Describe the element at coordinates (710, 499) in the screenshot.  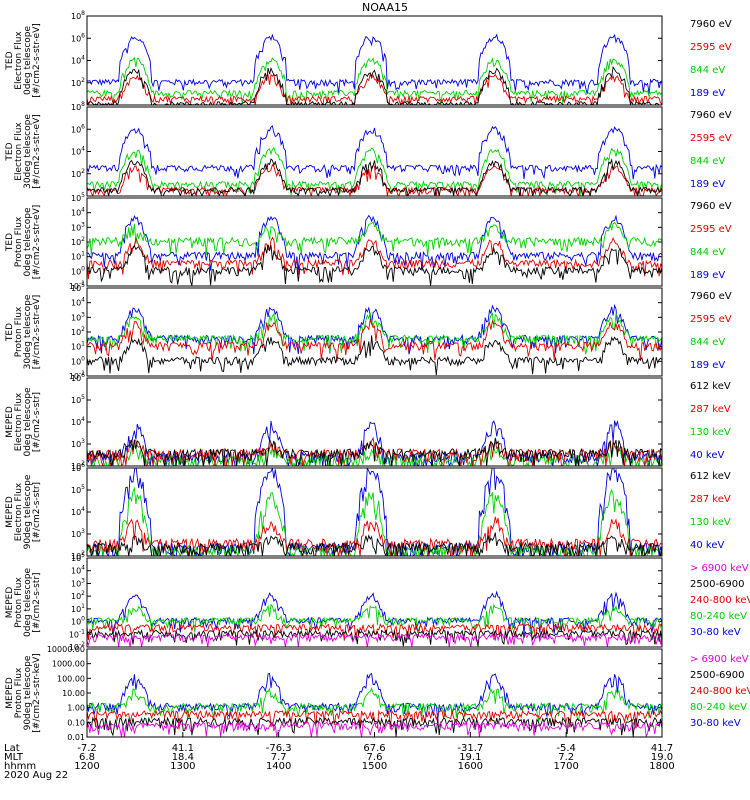
I see `legend-entry: 287 keV` at that location.